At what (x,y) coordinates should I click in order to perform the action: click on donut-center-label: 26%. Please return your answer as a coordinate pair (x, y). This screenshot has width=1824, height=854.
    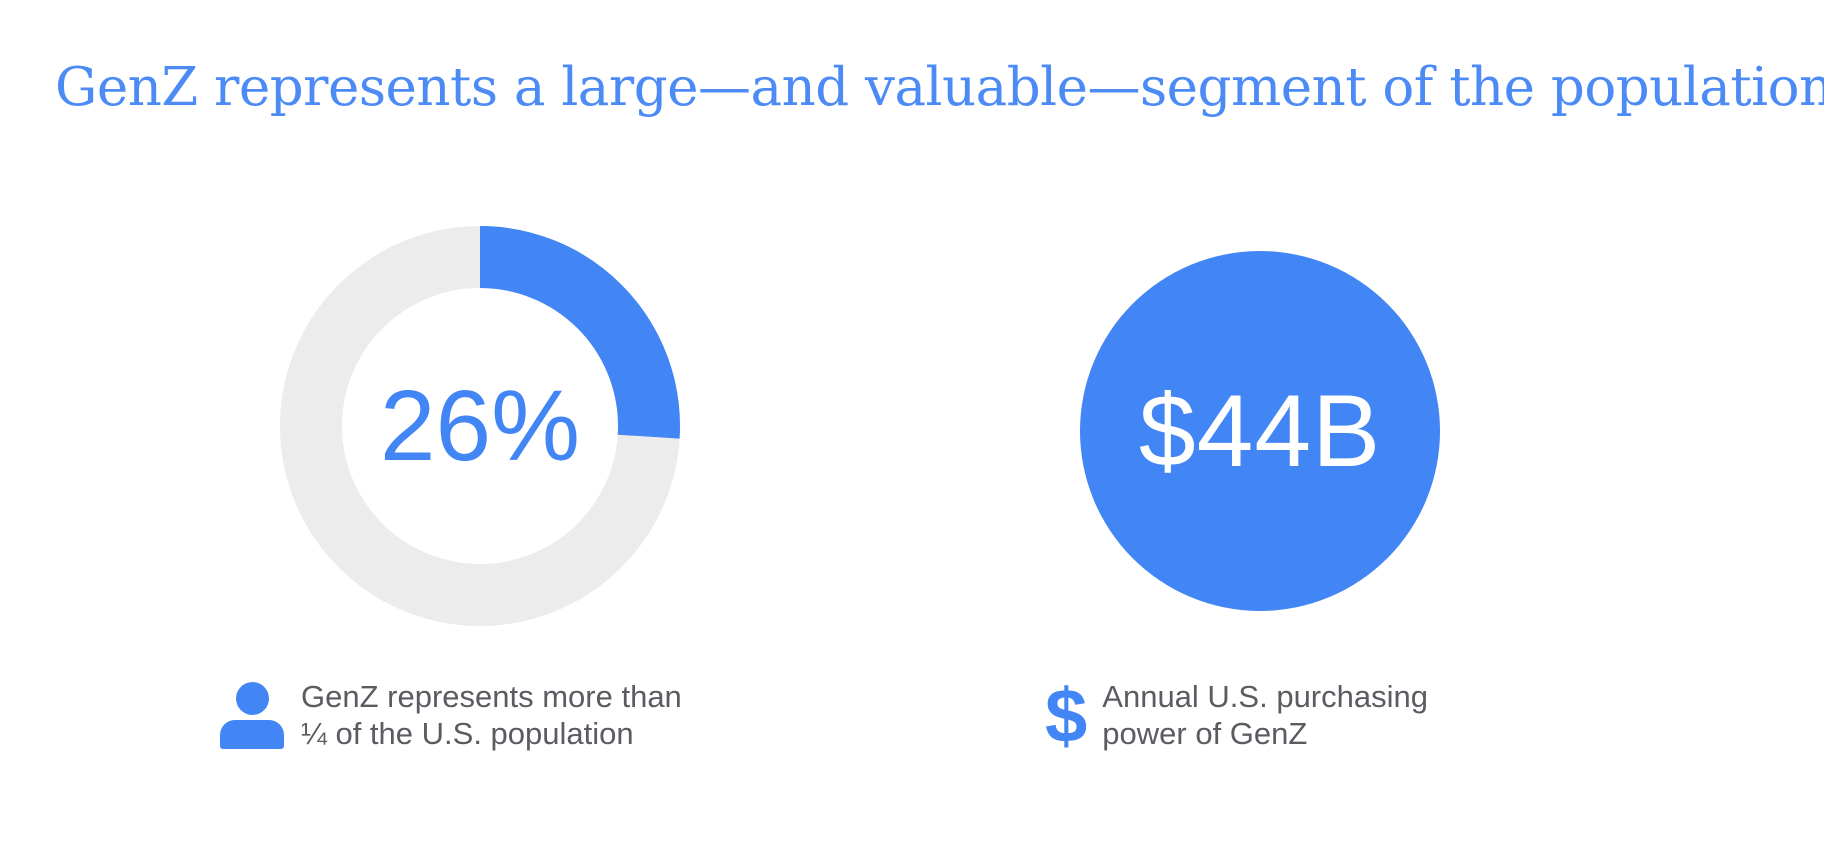
    Looking at the image, I should click on (480, 425).